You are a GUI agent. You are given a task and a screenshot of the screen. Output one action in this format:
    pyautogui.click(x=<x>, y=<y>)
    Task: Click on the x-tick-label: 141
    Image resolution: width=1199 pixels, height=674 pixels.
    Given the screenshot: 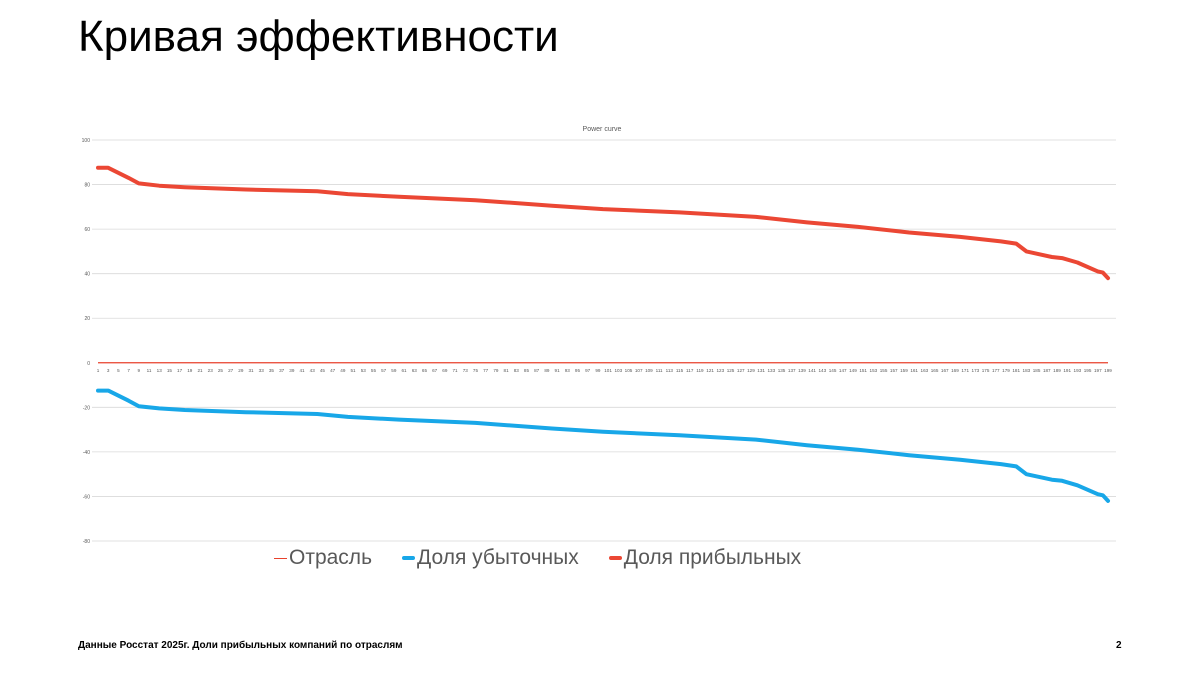 What is the action you would take?
    pyautogui.click(x=812, y=370)
    